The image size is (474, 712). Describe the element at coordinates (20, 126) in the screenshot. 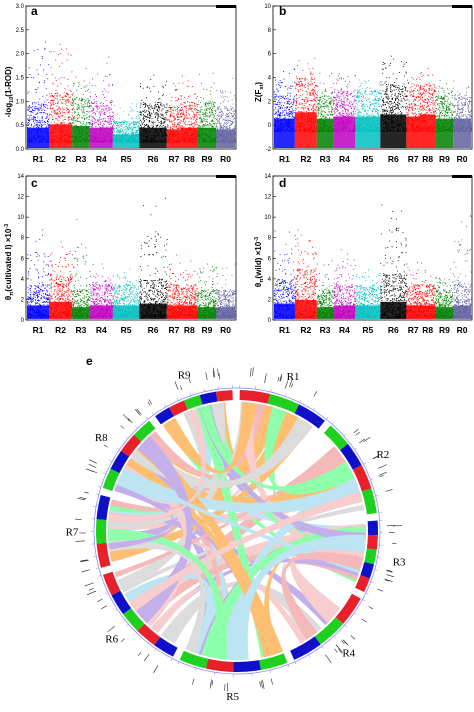

I see `y-tick-label: 0.5` at that location.